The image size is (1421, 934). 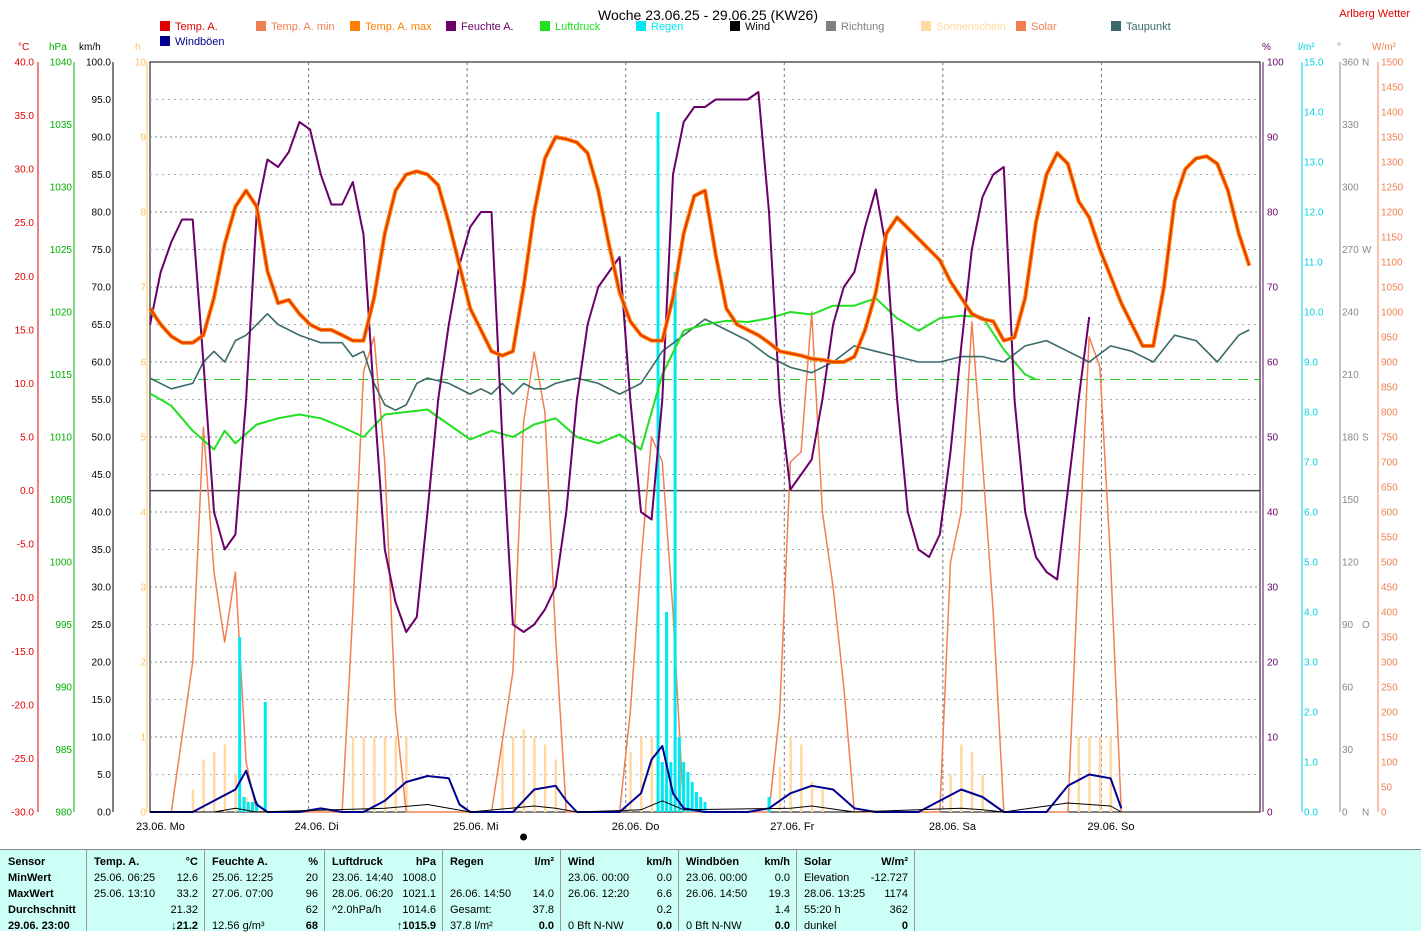 I want to click on legend-label: Windböen, so click(x=200, y=42).